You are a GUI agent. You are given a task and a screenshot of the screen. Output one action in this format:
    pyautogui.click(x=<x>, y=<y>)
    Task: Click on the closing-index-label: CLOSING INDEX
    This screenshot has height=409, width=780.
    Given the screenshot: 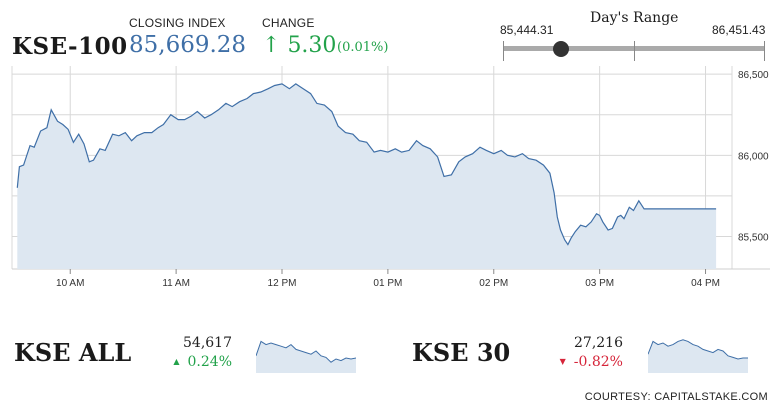 What is the action you would take?
    pyautogui.click(x=177, y=23)
    